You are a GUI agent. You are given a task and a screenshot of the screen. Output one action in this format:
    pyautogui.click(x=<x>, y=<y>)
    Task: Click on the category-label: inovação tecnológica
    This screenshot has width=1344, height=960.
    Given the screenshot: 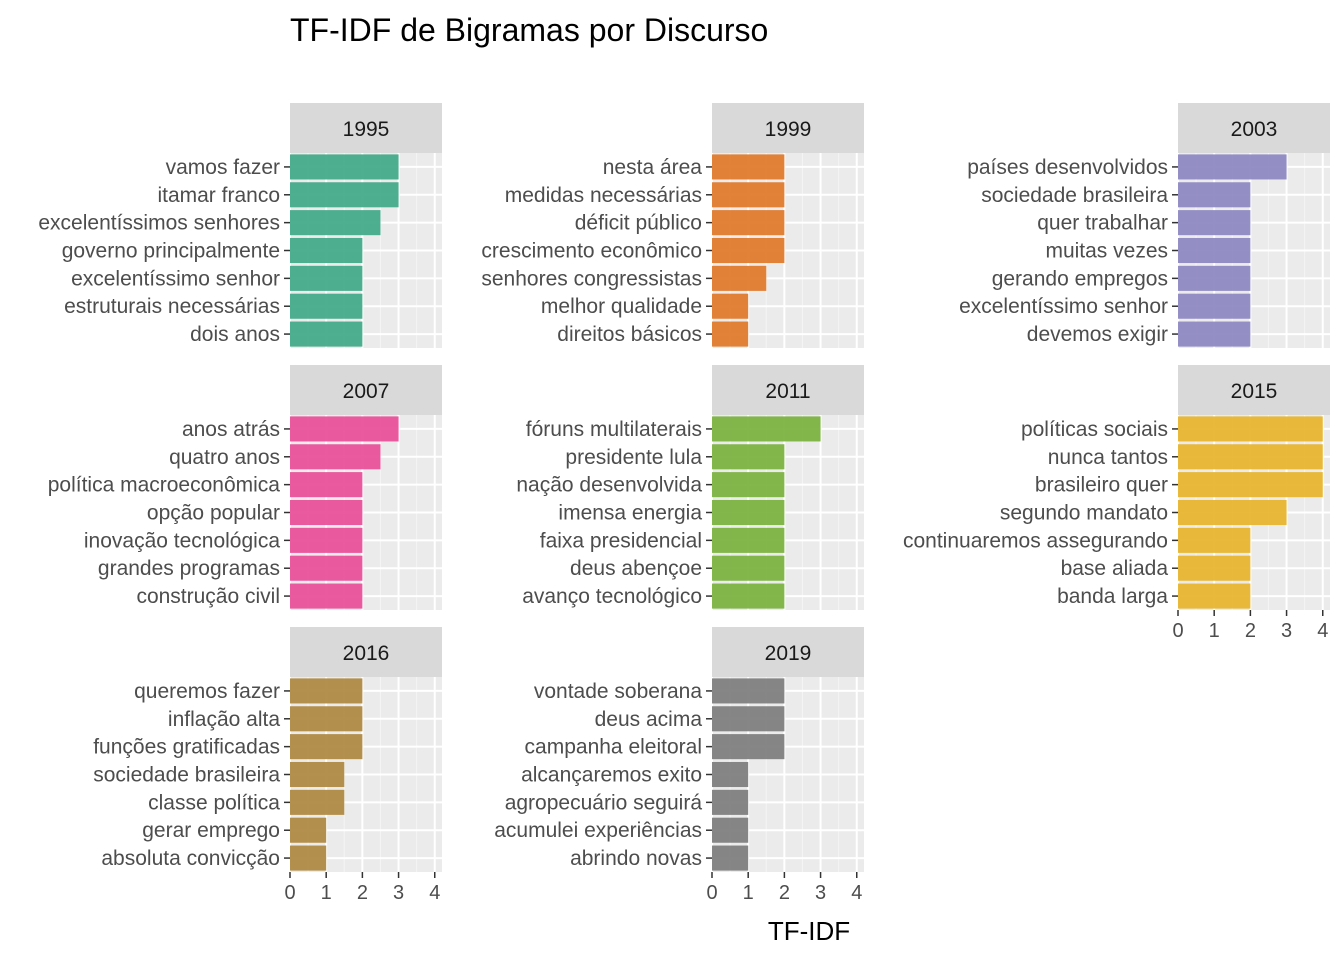 What is the action you would take?
    pyautogui.click(x=182, y=540)
    